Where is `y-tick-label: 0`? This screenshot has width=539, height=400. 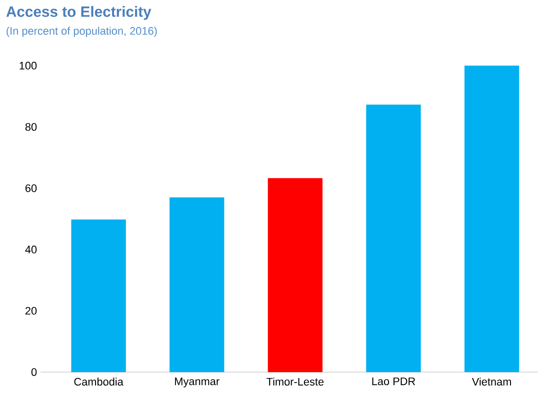 y-tick-label: 0 is located at coordinates (34, 372).